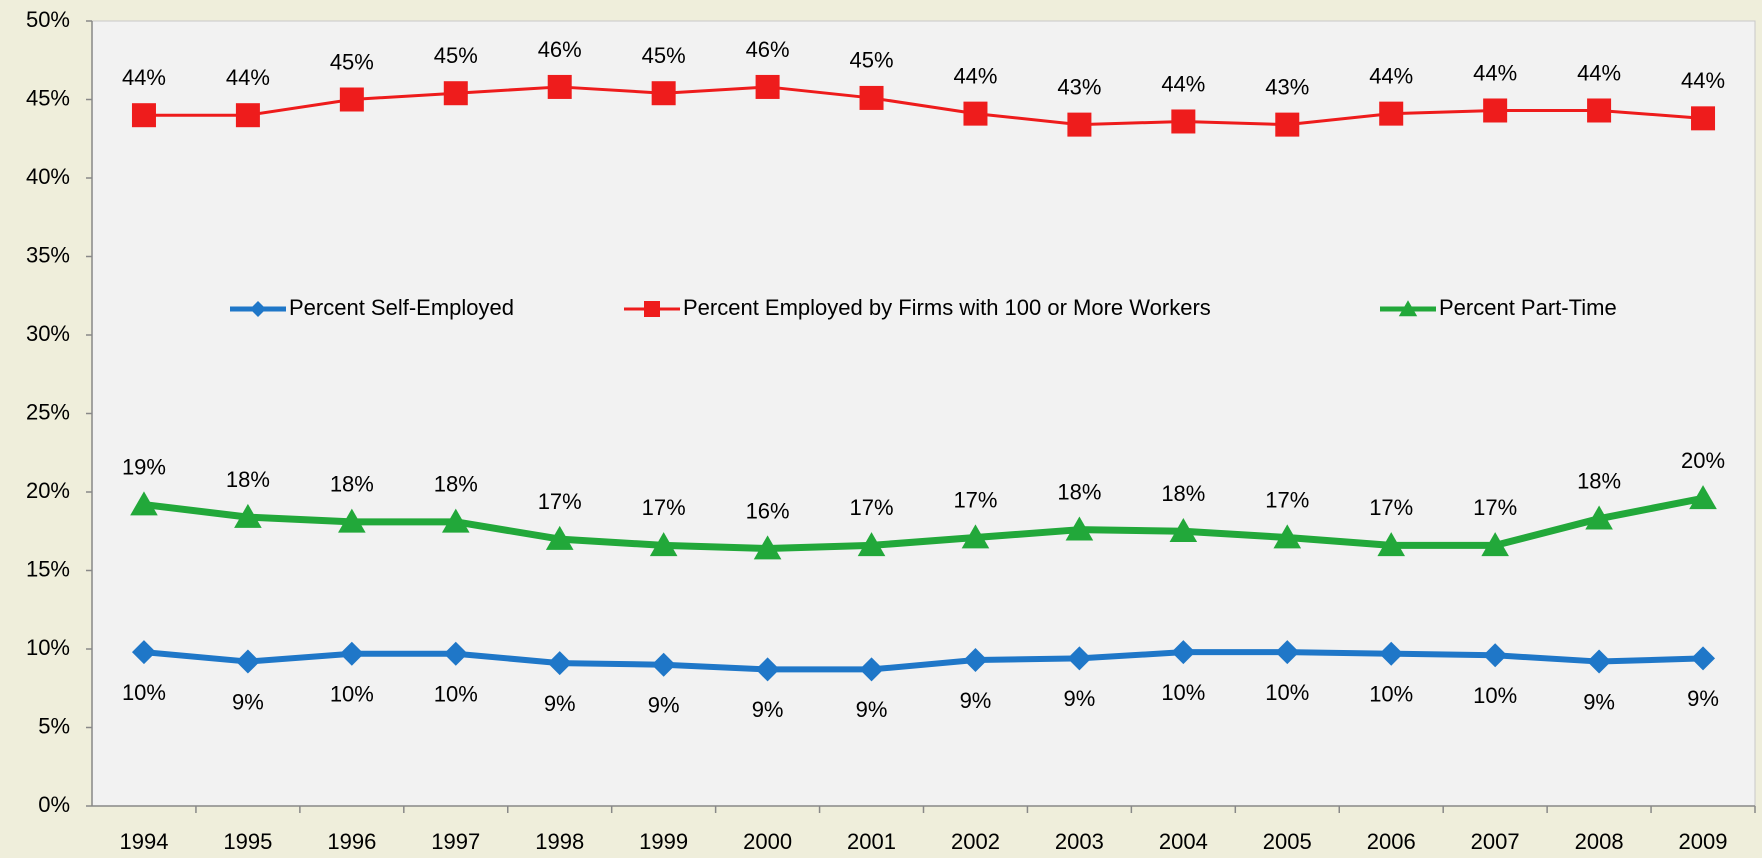  I want to click on y-tick-label: 25%, so click(48, 411).